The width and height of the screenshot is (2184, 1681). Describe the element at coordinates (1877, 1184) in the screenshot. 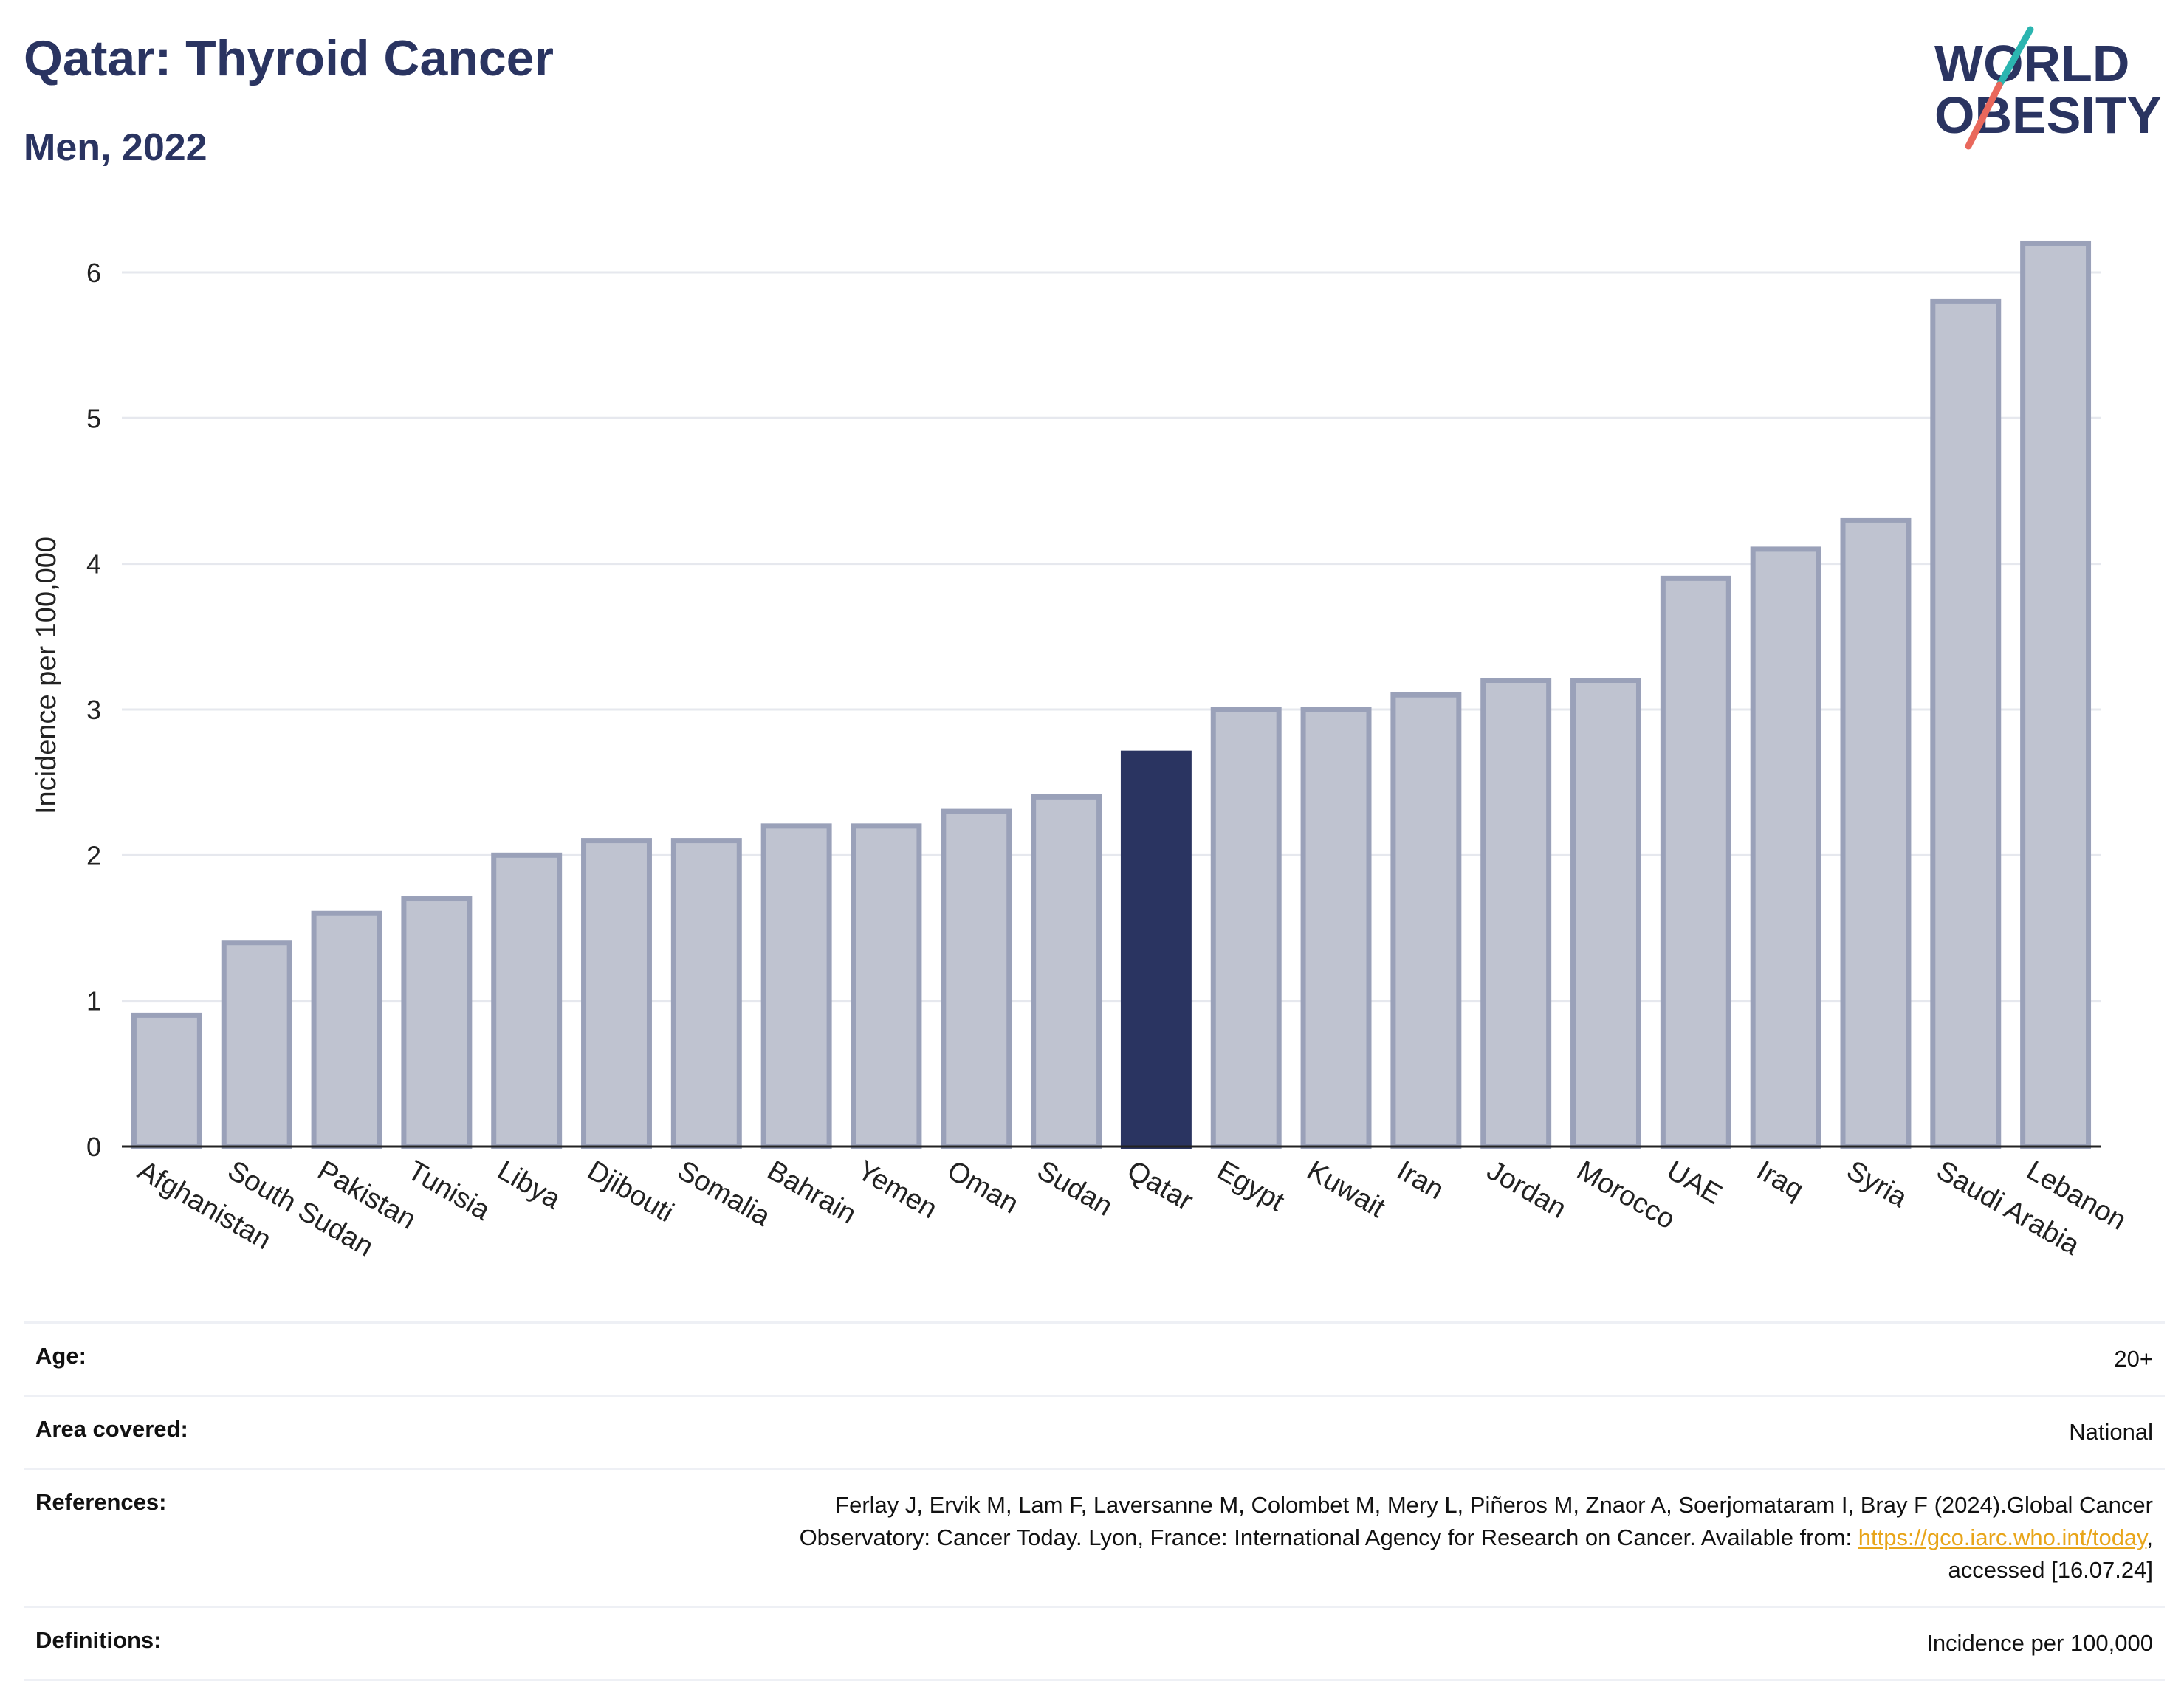

I see `x-tick-label: Syria` at that location.